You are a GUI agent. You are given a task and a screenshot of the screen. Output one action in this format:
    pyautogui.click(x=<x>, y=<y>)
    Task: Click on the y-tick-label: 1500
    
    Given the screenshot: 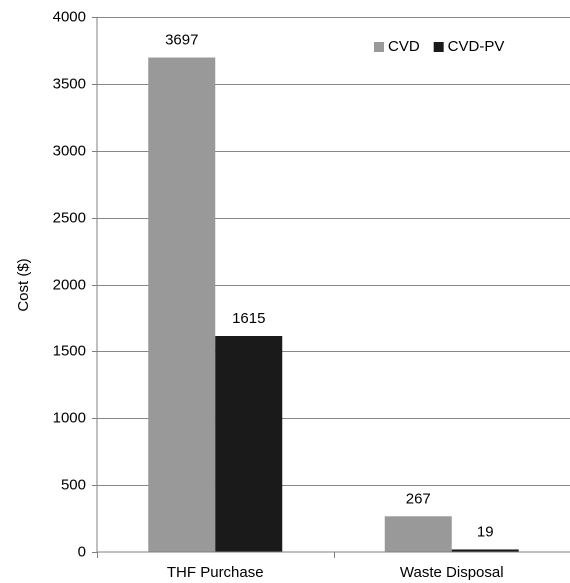 What is the action you would take?
    pyautogui.click(x=69, y=350)
    